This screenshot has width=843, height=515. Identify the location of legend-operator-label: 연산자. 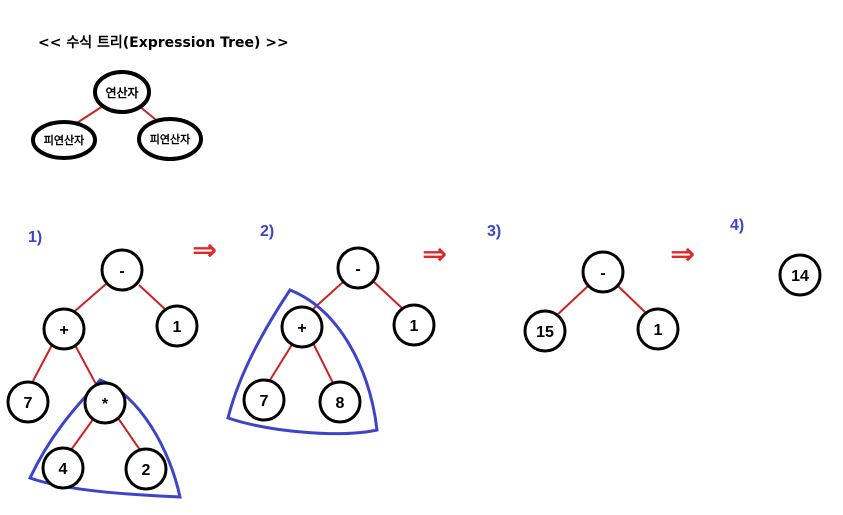
(121, 92).